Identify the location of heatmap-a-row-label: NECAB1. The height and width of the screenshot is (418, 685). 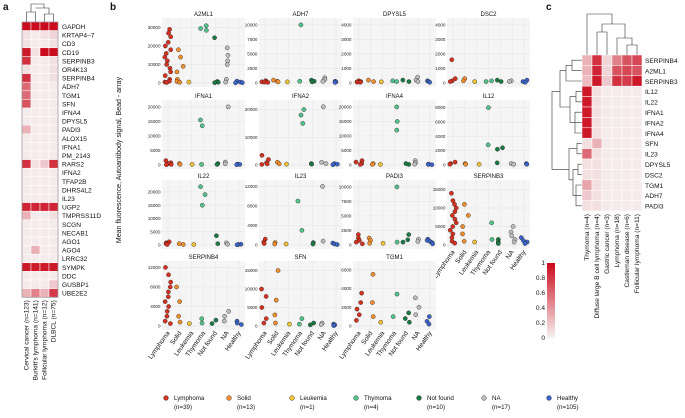
(75, 233).